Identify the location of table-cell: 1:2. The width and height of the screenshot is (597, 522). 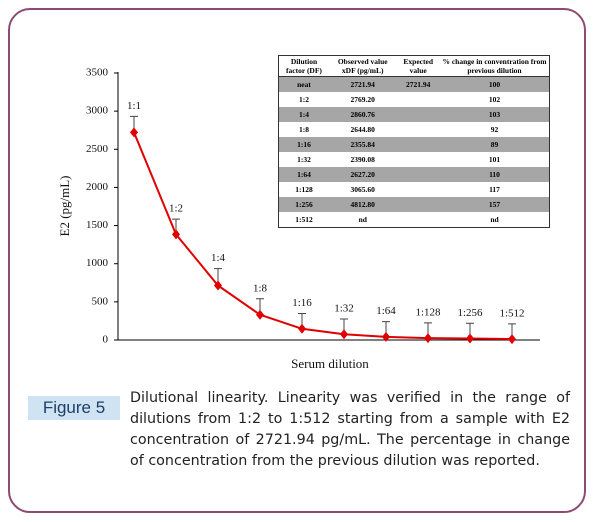
(304, 99).